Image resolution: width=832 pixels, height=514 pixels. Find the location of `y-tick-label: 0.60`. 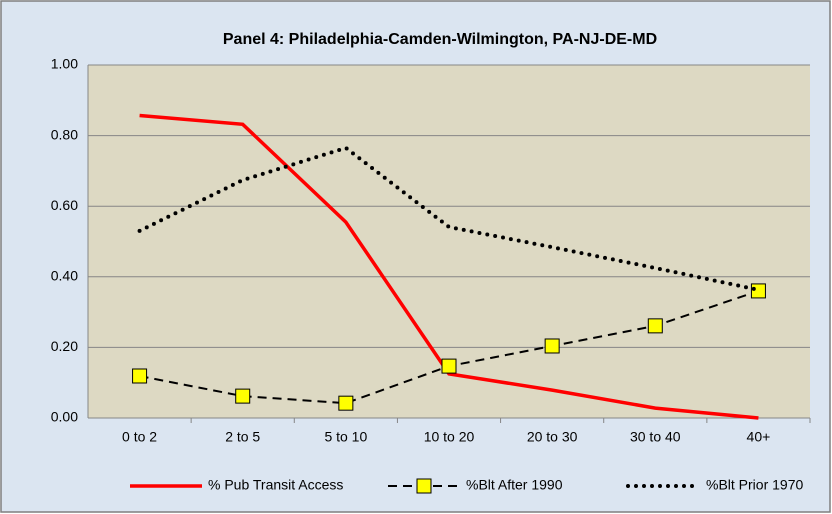

y-tick-label: 0.60 is located at coordinates (64, 205).